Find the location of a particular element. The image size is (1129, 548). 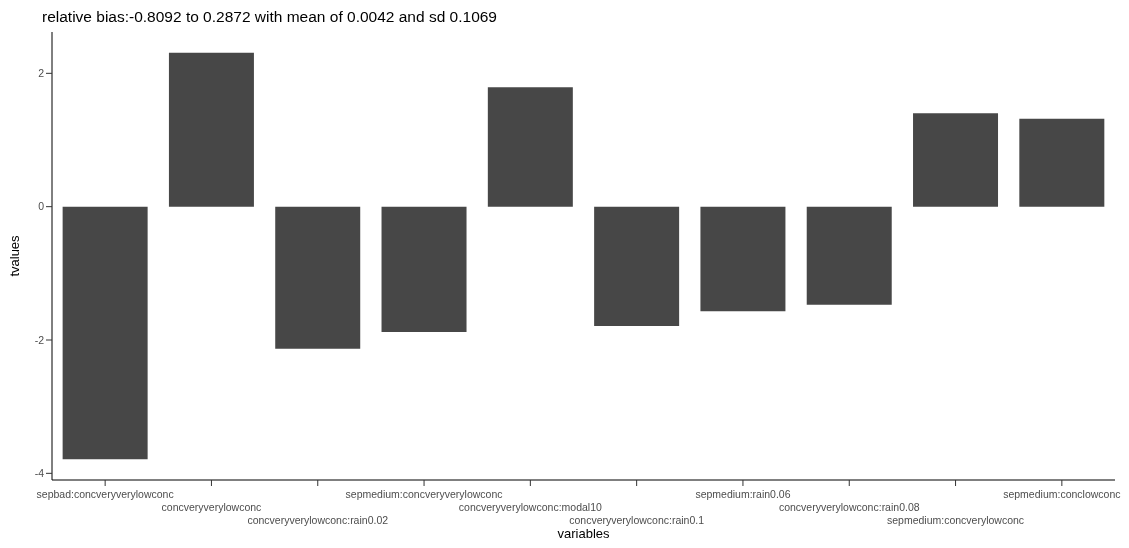

y-tick-label: 0 is located at coordinates (41, 206).